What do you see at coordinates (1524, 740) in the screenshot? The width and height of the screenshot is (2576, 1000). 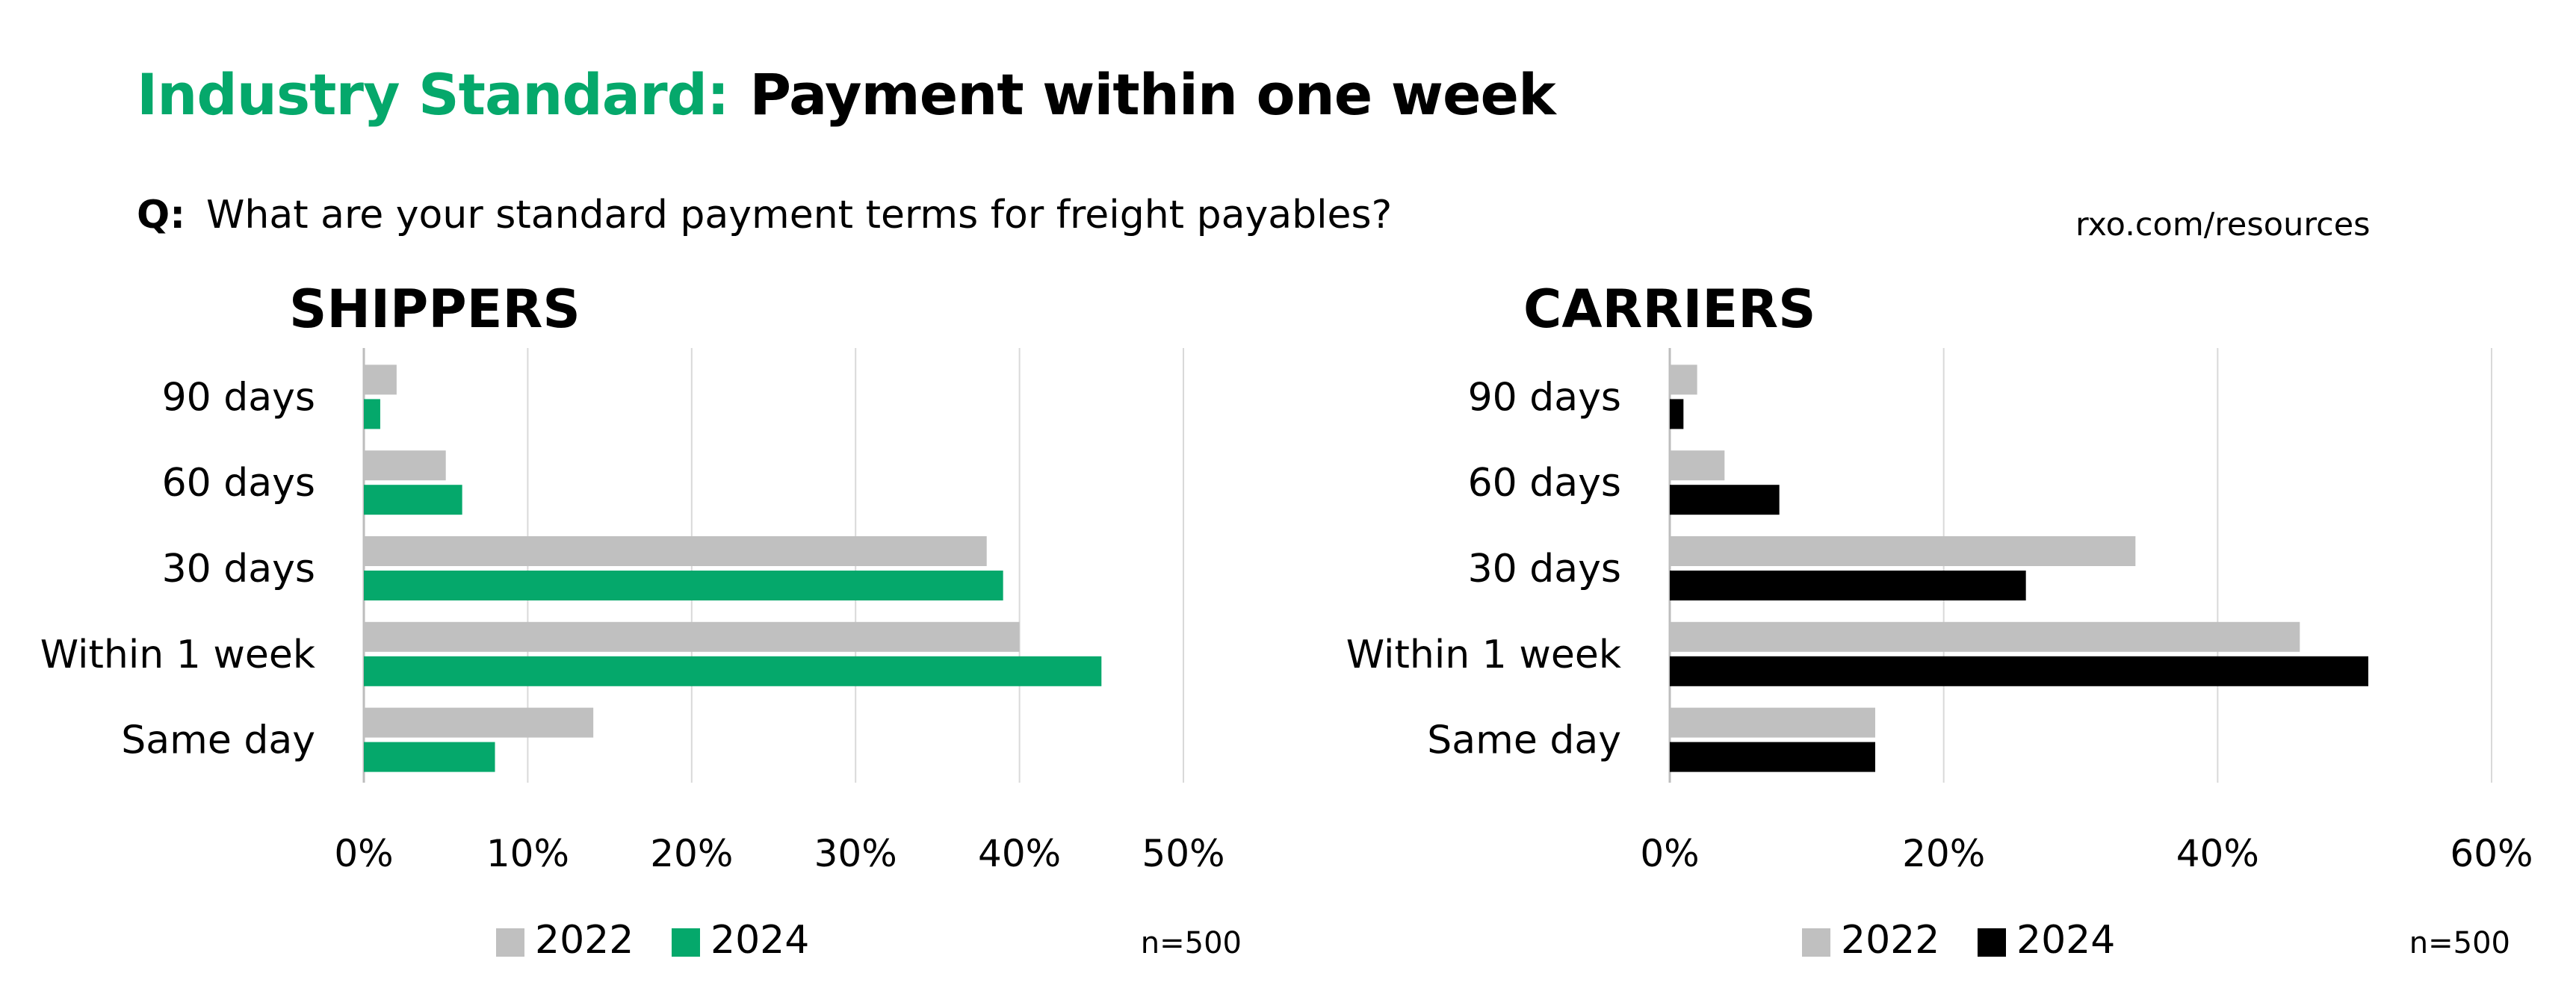 I see `carriers-category-label: Same day` at bounding box center [1524, 740].